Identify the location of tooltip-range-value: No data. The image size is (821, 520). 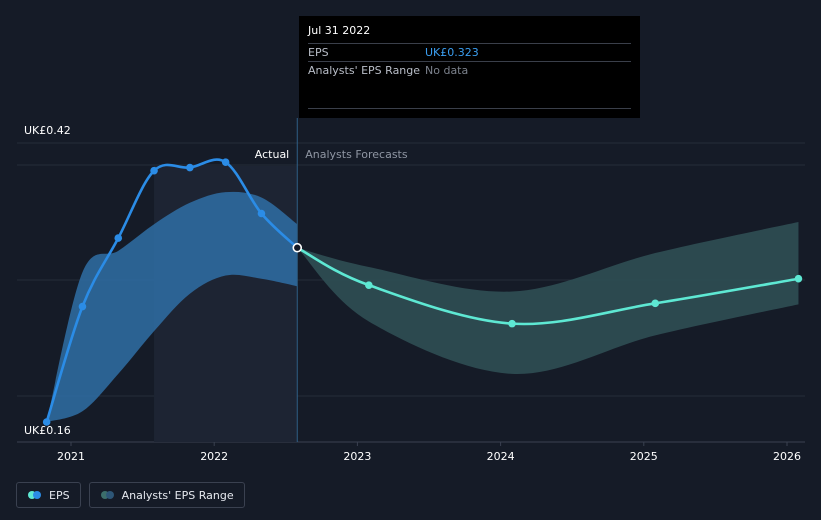
(447, 70).